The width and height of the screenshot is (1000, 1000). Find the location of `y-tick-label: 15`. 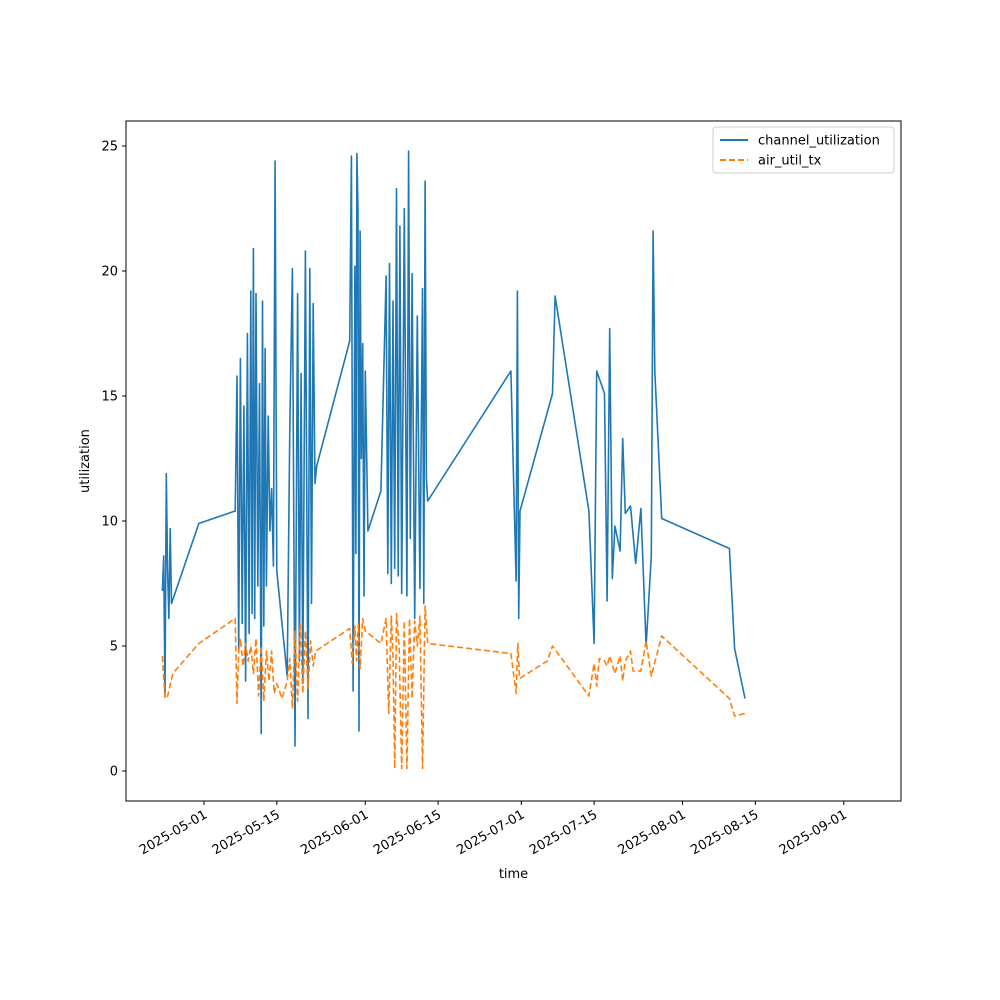

y-tick-label: 15 is located at coordinates (109, 397).